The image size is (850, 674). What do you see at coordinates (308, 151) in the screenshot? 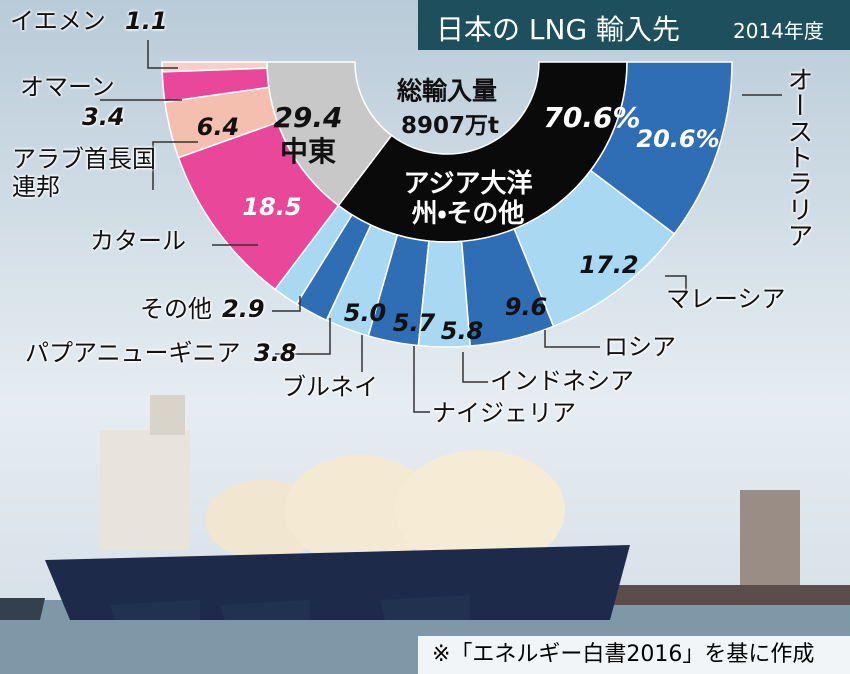
I see `region-label: 中東` at bounding box center [308, 151].